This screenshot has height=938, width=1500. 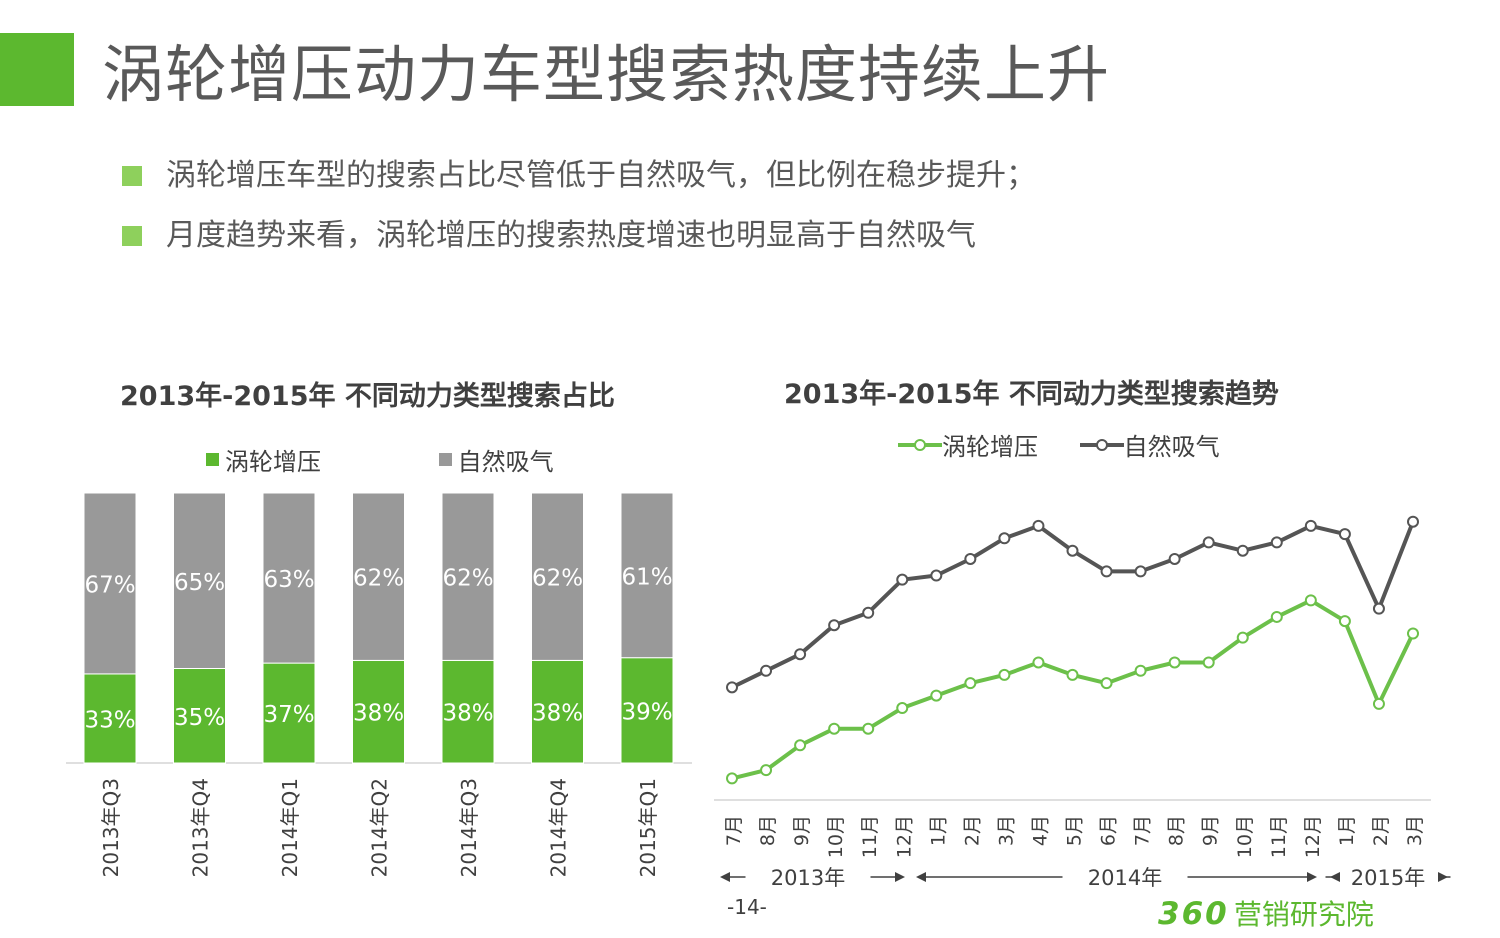 I want to click on bar-data-label-natural: 63%, so click(x=288, y=580).